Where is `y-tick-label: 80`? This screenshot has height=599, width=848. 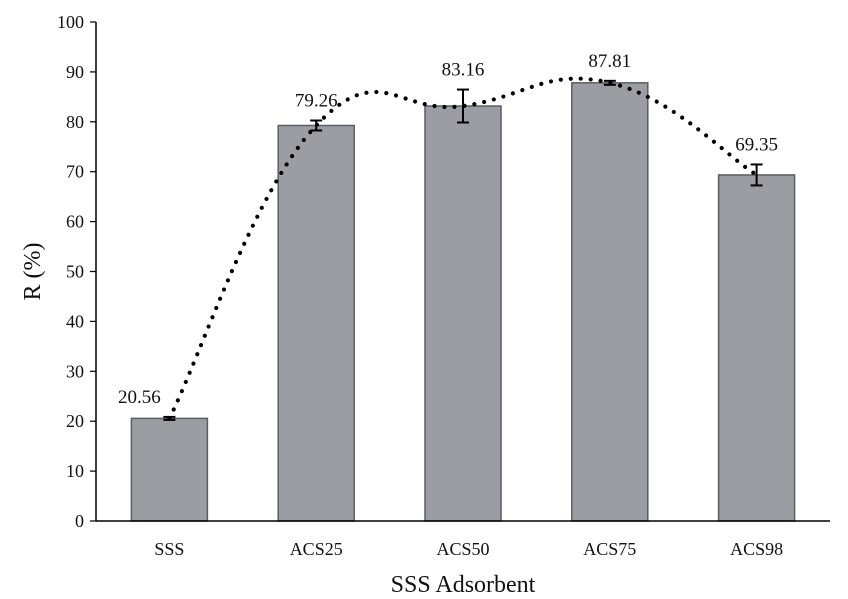
y-tick-label: 80 is located at coordinates (75, 122).